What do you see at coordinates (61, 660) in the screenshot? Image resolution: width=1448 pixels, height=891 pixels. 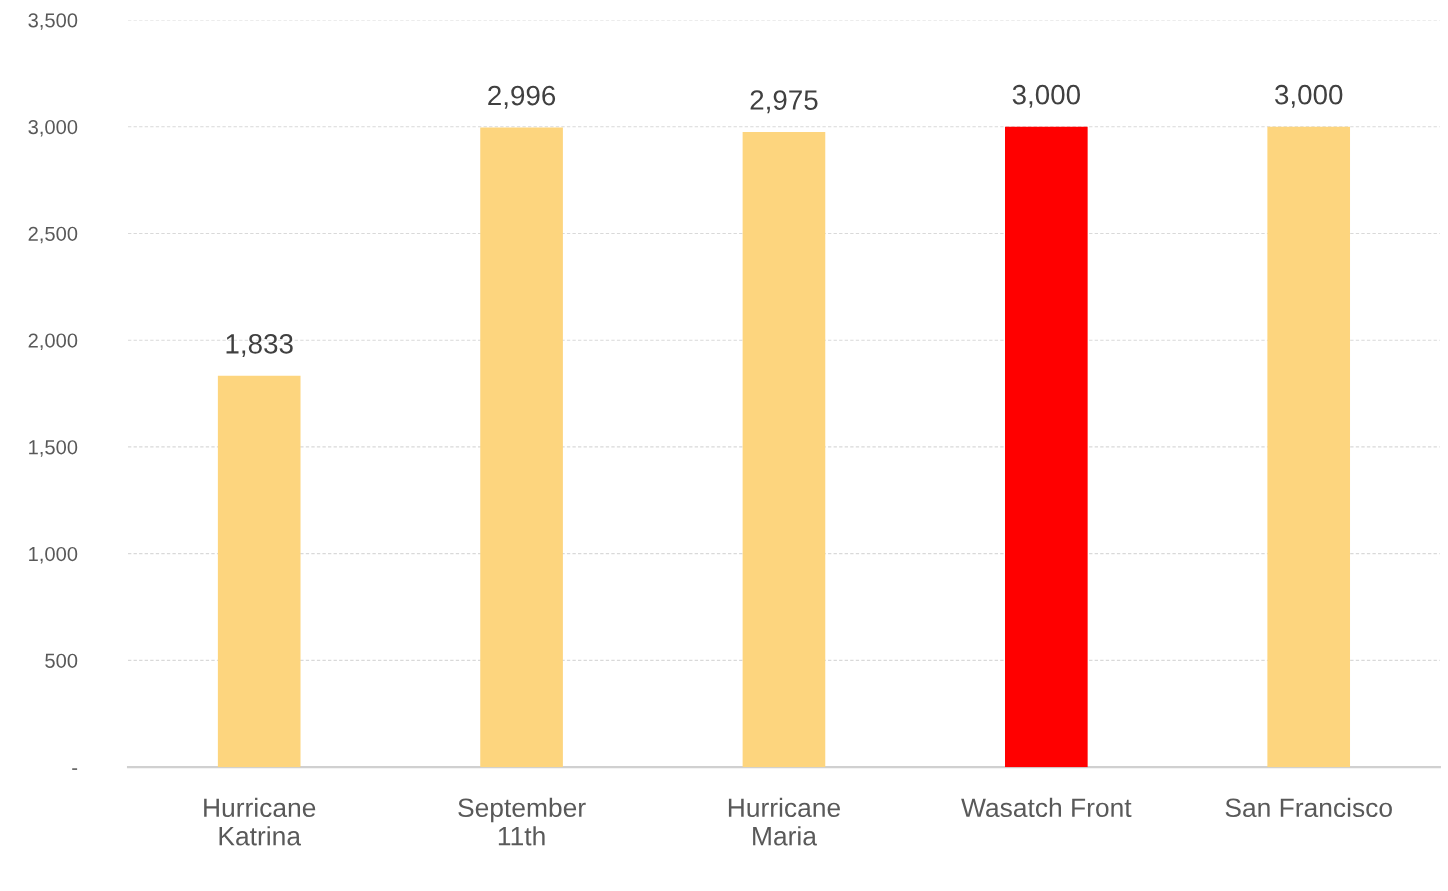 I see `y-tick-label: 500` at bounding box center [61, 660].